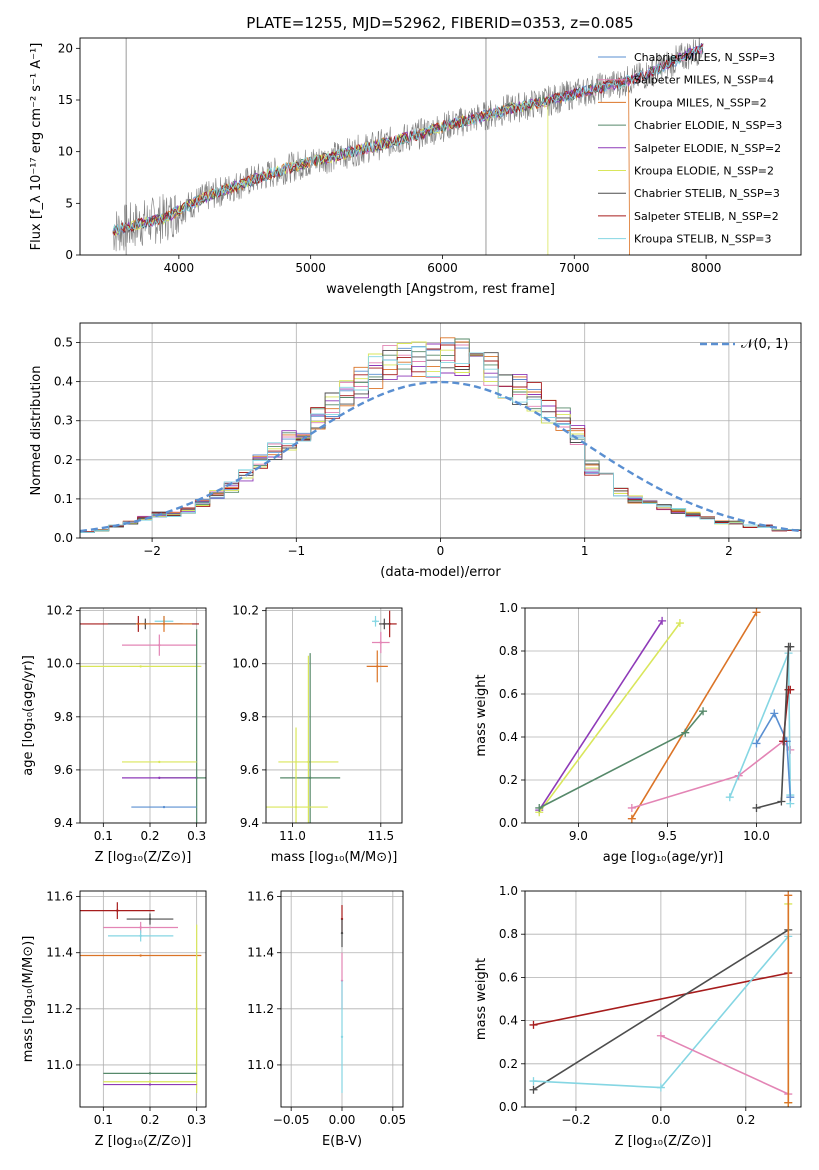  Describe the element at coordinates (707, 148) in the screenshot. I see `legend-label: Salpeter ELODIE, N_SSP=2` at that location.